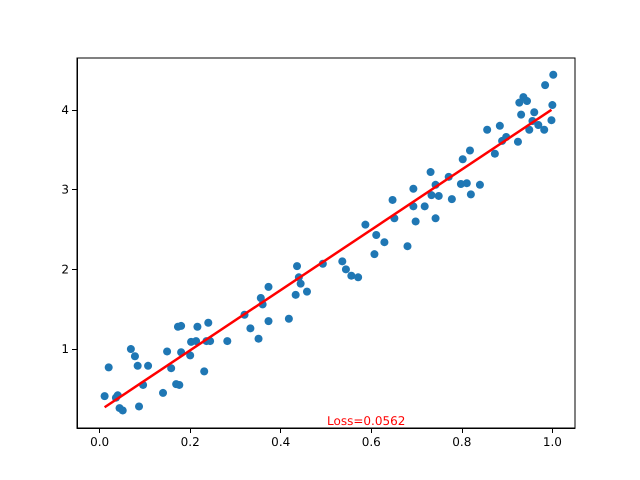 The height and width of the screenshot is (480, 640). I want to click on x-tick-label: 0.4, so click(280, 442).